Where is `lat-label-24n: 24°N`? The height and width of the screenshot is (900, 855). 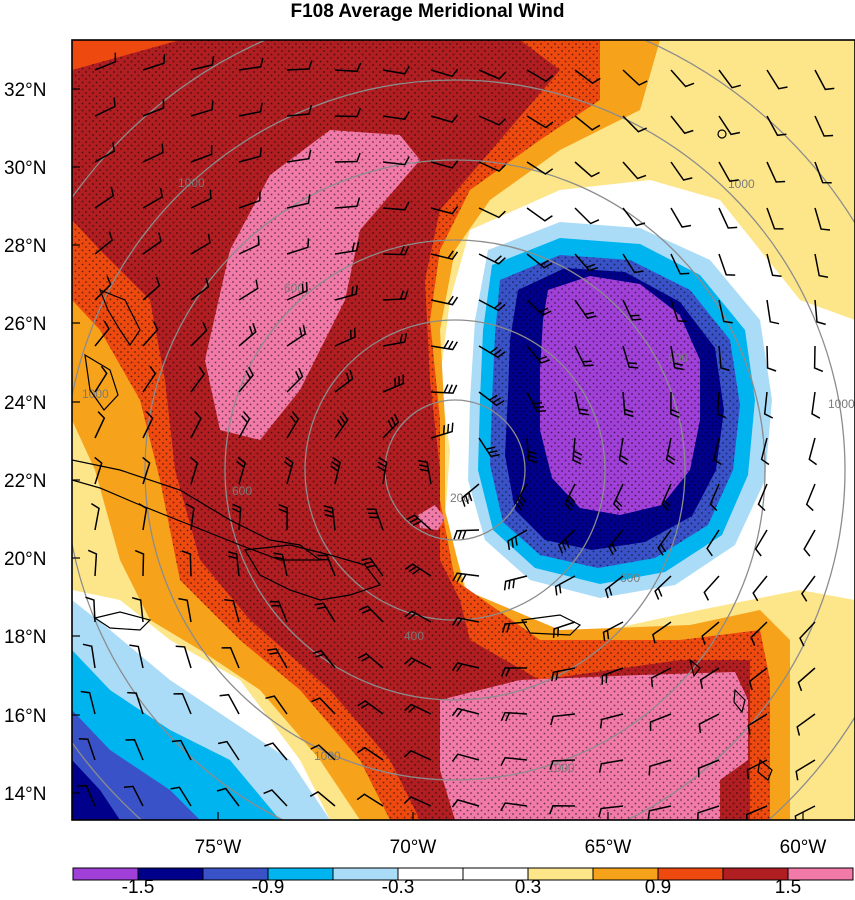
lat-label-24n: 24°N is located at coordinates (25, 403).